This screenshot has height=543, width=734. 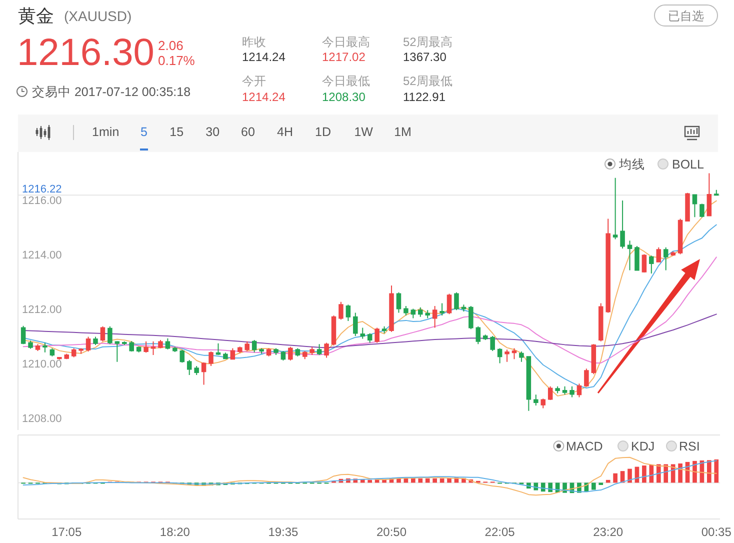 I want to click on text: 2.06, so click(x=171, y=45).